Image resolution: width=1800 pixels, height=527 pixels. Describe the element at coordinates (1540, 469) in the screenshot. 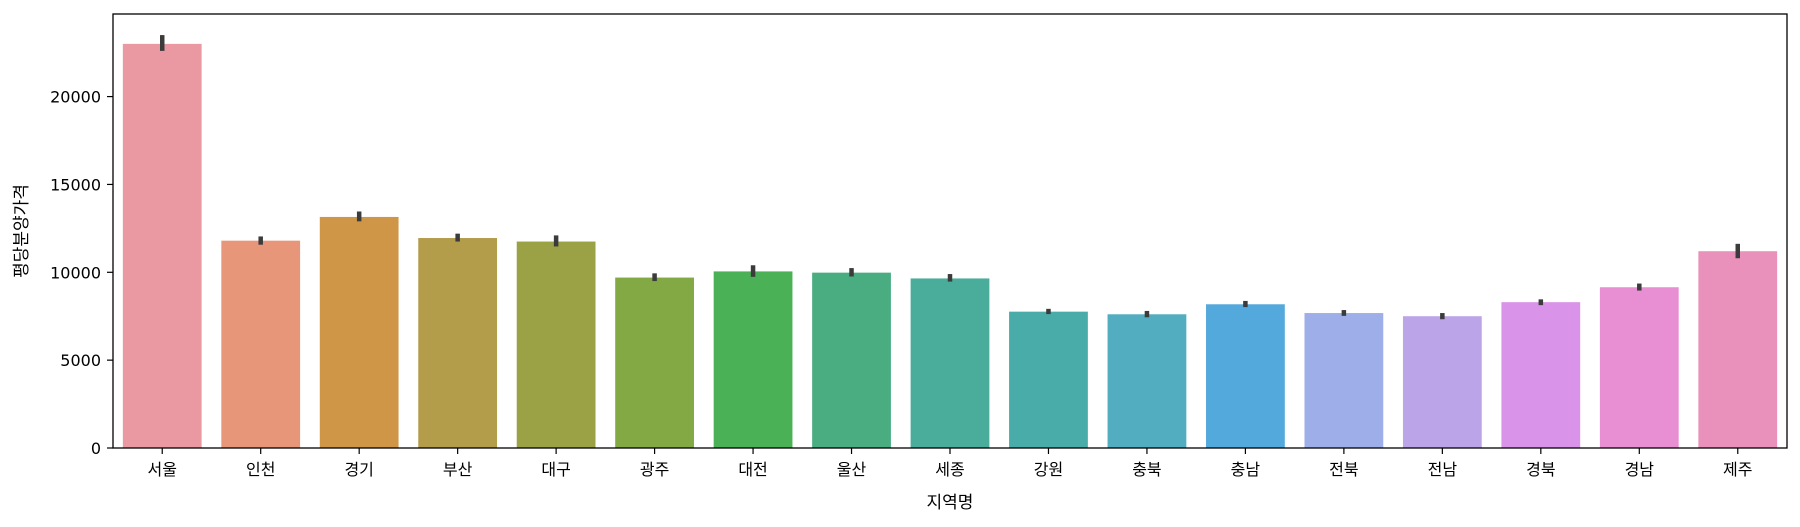

I see `x-tick-label: 경북` at that location.